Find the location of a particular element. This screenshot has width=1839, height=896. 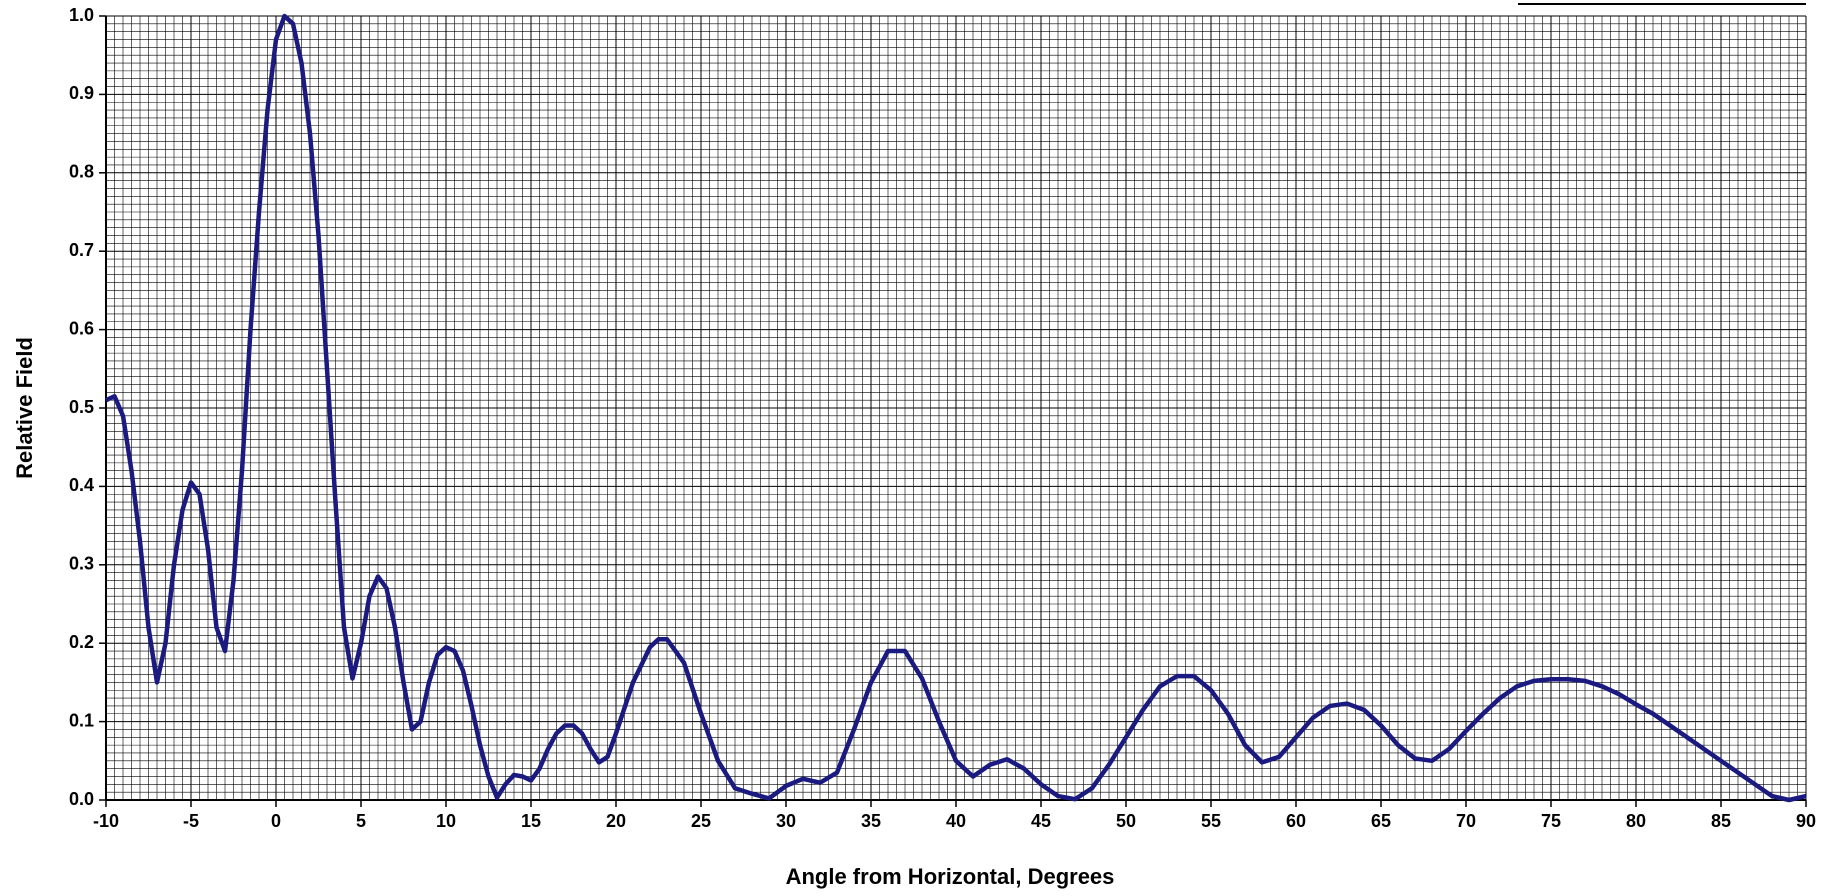

y-tick-label: 0.0 is located at coordinates (81, 799).